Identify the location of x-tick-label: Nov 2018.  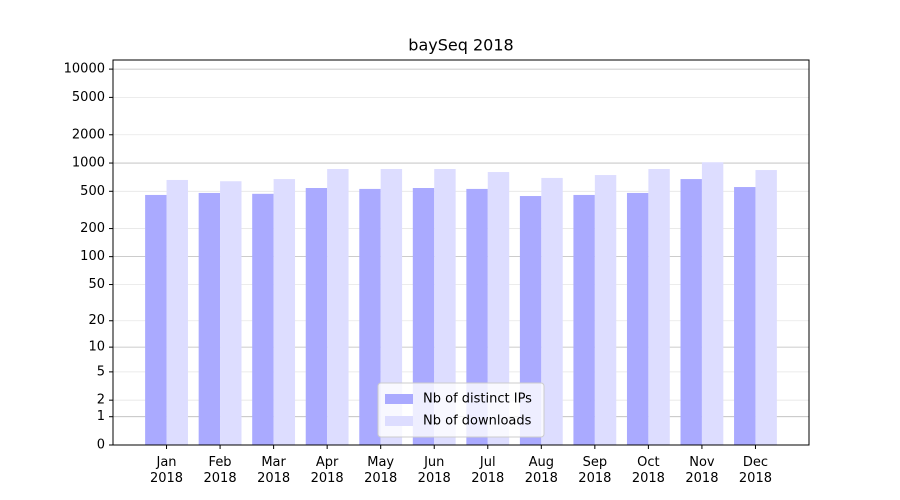
(701, 470).